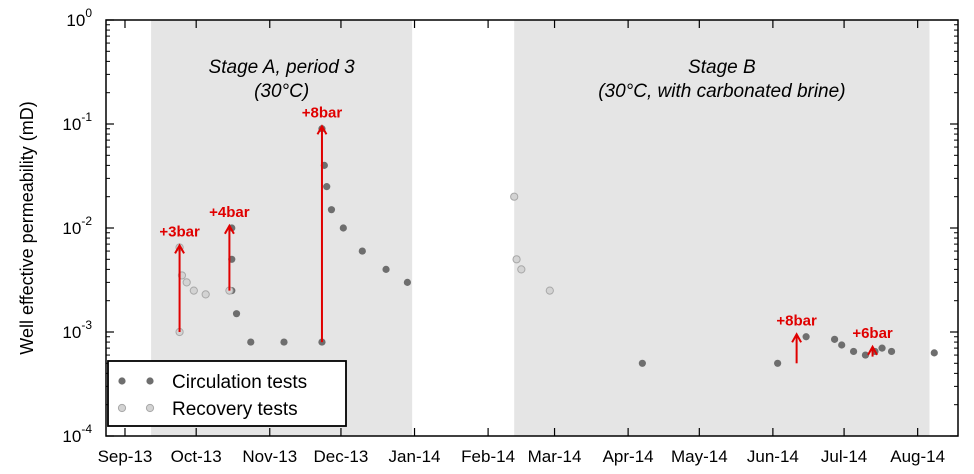 This screenshot has height=474, width=974. Describe the element at coordinates (79, 18) in the screenshot. I see `y-tick-label-4: 10⁰` at that location.